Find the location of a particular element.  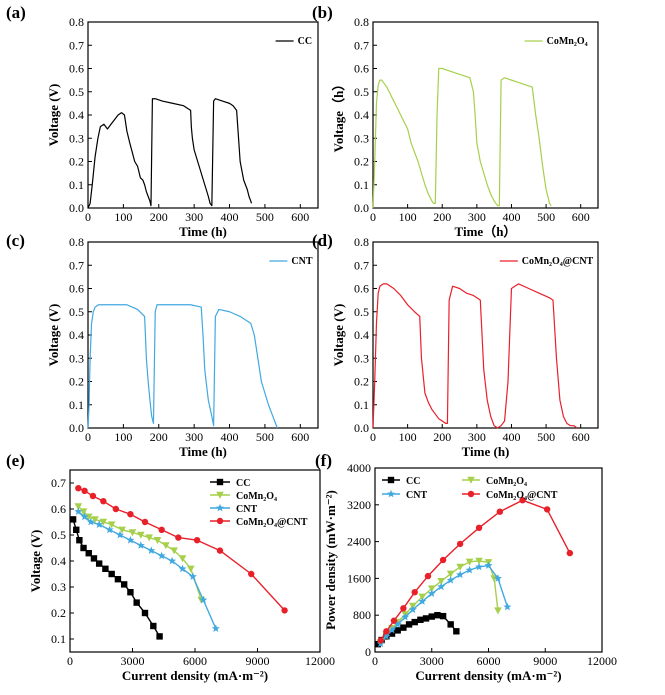

y-tick-label: 1600 is located at coordinates (359, 578).